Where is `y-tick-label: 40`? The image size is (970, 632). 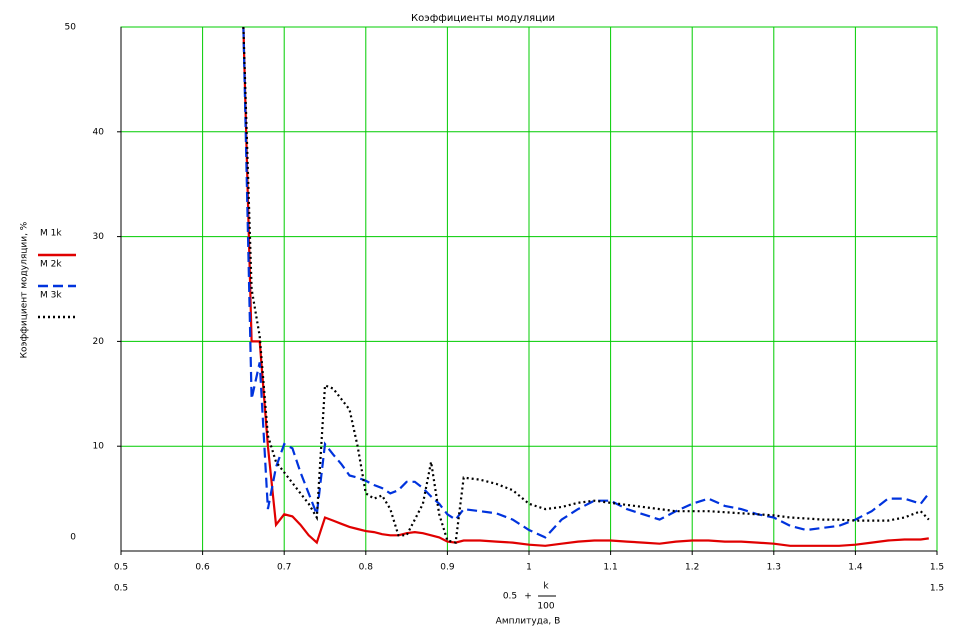
y-tick-label: 40 is located at coordinates (99, 132).